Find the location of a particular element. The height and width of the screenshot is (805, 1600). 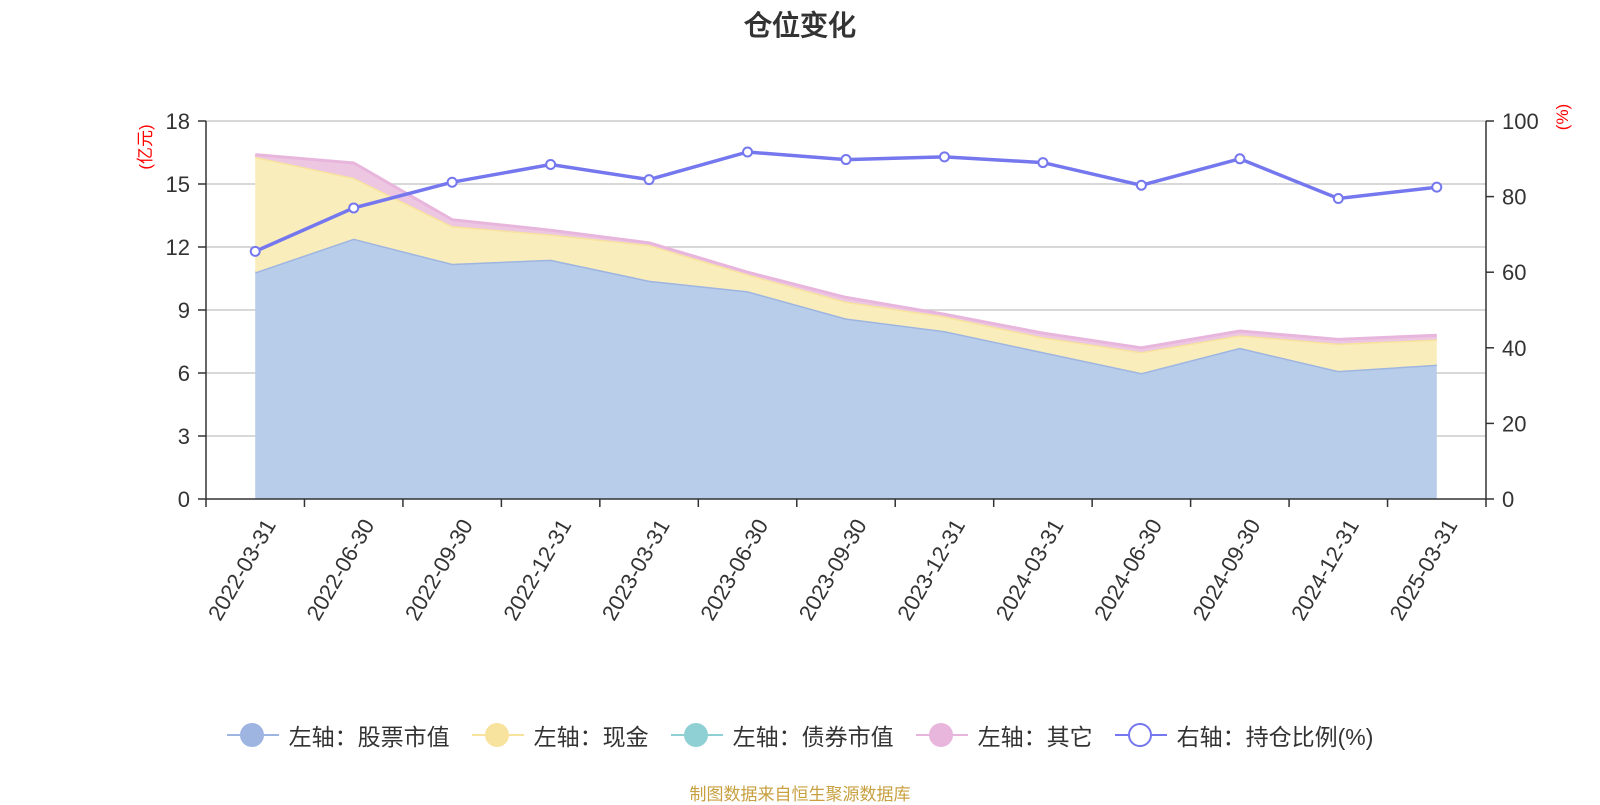

x-tick-label: 2023-06-30 is located at coordinates (734, 570).